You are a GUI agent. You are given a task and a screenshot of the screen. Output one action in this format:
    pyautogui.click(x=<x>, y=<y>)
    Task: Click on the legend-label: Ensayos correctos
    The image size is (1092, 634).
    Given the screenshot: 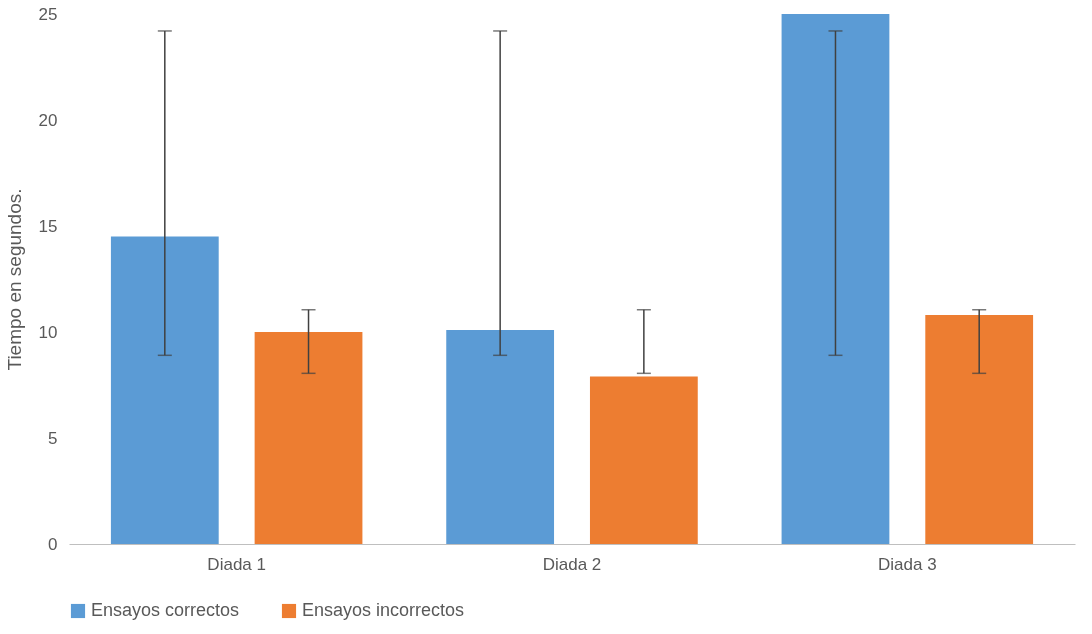 What is the action you would take?
    pyautogui.click(x=165, y=610)
    